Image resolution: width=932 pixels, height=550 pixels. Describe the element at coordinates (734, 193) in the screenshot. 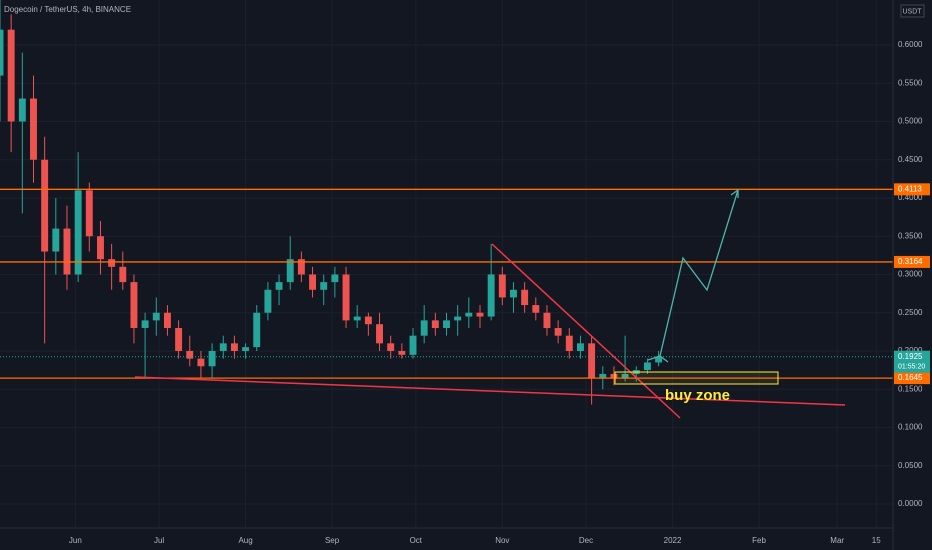

I see `projection-arrowhead` at that location.